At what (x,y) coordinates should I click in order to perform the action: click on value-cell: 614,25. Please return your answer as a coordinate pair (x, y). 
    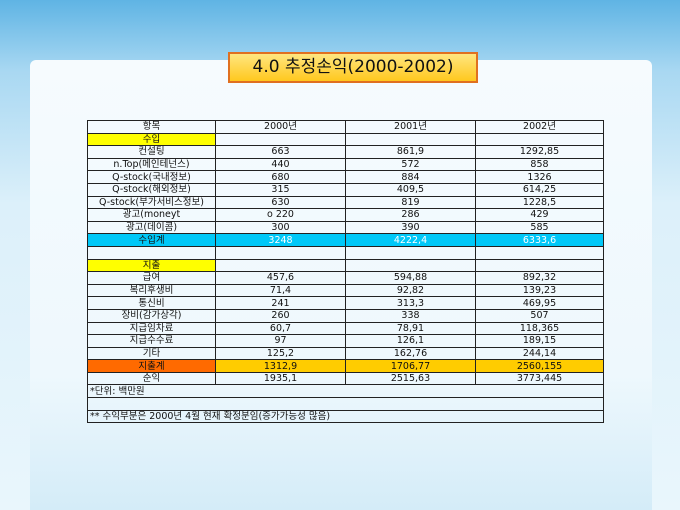
    Looking at the image, I should click on (539, 189).